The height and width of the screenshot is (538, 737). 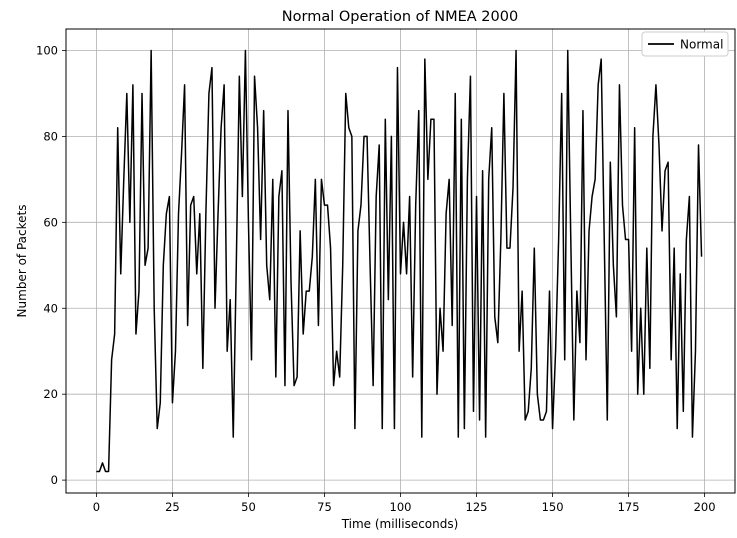 What do you see at coordinates (50, 136) in the screenshot?
I see `y-tick-label: 80` at bounding box center [50, 136].